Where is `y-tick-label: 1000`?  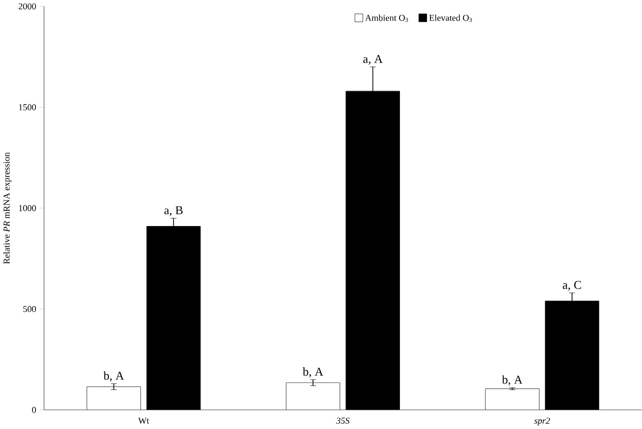 y-tick-label: 1000 is located at coordinates (27, 208).